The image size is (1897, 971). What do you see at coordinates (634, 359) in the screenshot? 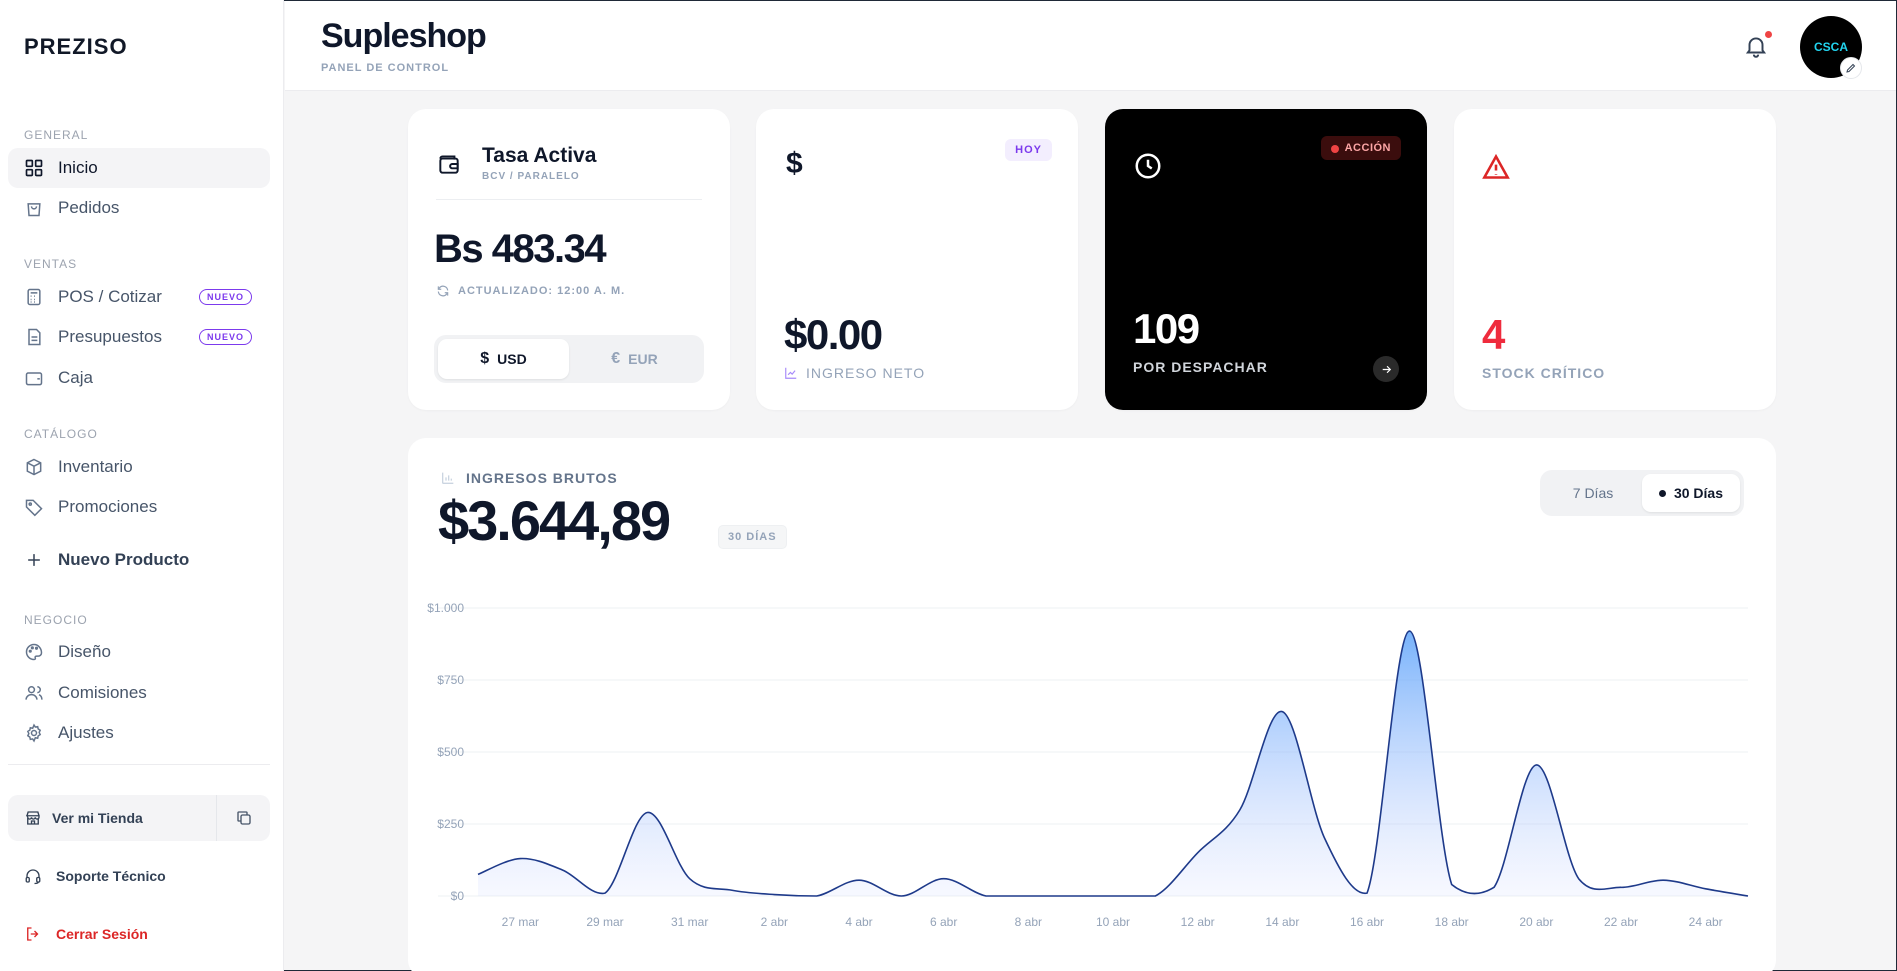
I see `currency-option-eur: € EUR` at bounding box center [634, 359].